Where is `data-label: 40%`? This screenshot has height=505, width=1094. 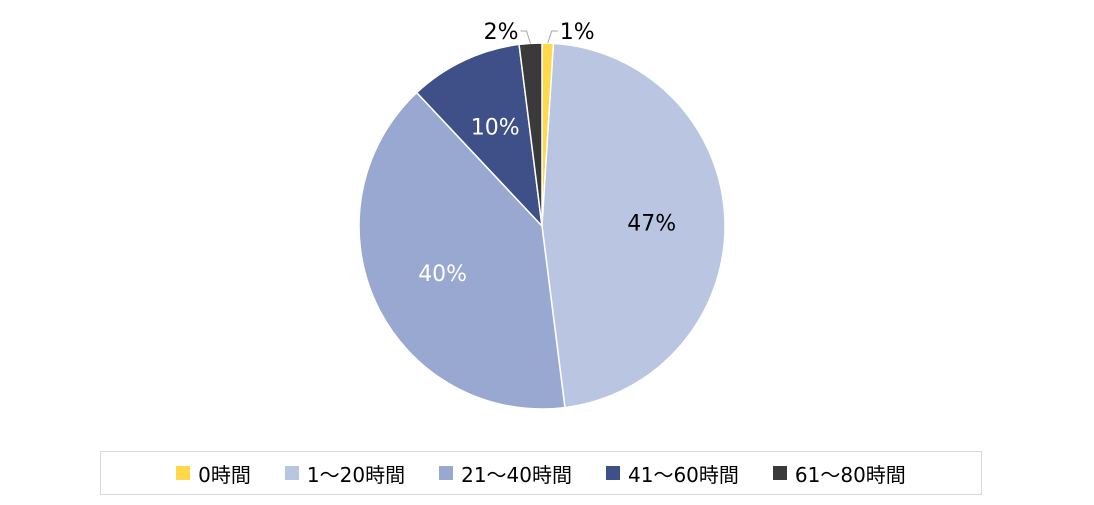
data-label: 40% is located at coordinates (442, 274).